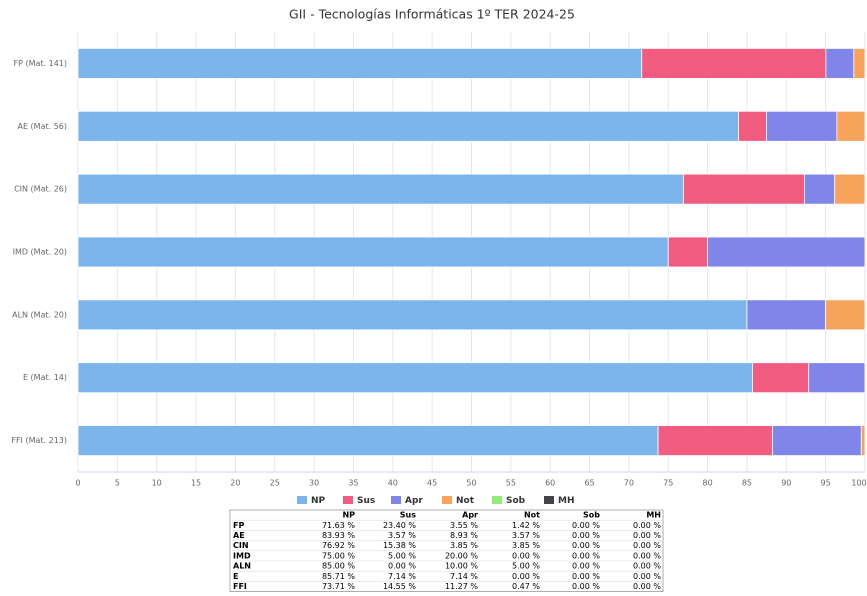 The image size is (867, 596). What do you see at coordinates (42, 126) in the screenshot?
I see `y-tick-label: AE (Mat. 56)` at bounding box center [42, 126].